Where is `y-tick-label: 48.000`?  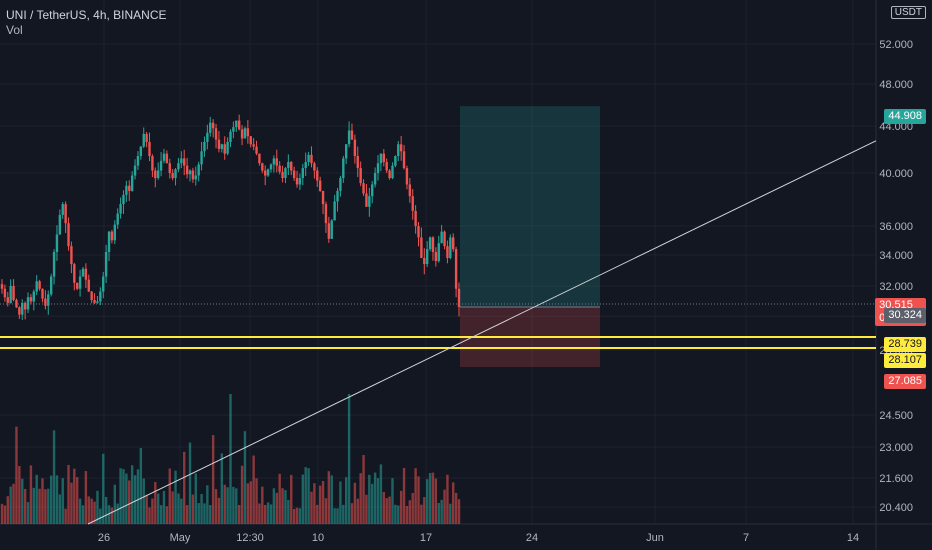
y-tick-label: 48.000 is located at coordinates (896, 85).